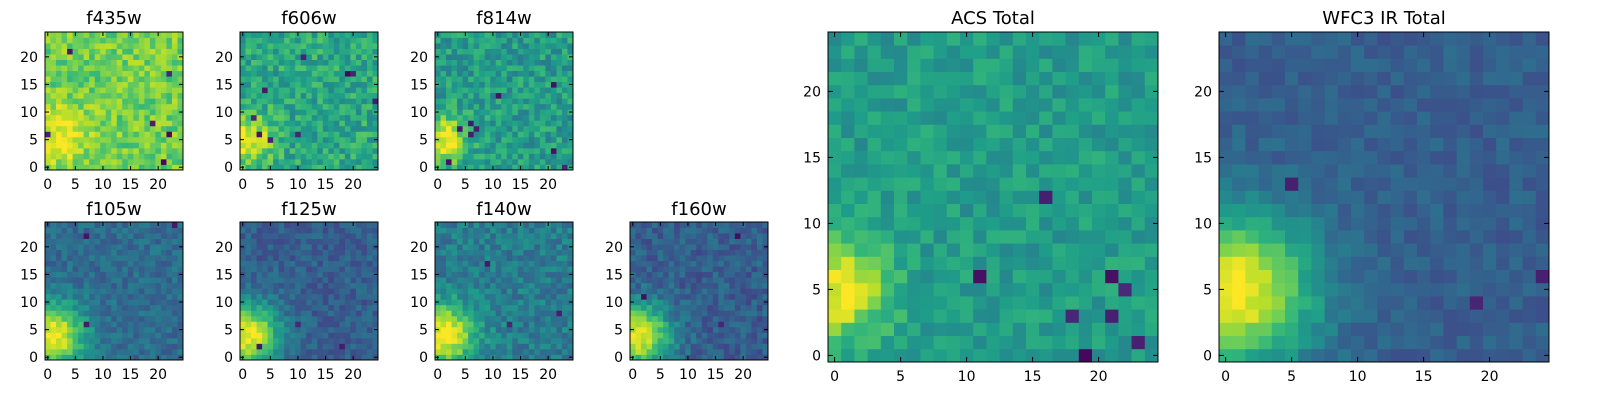 Image resolution: width=1600 pixels, height=400 pixels. I want to click on y-tick-label: 20, so click(614, 248).